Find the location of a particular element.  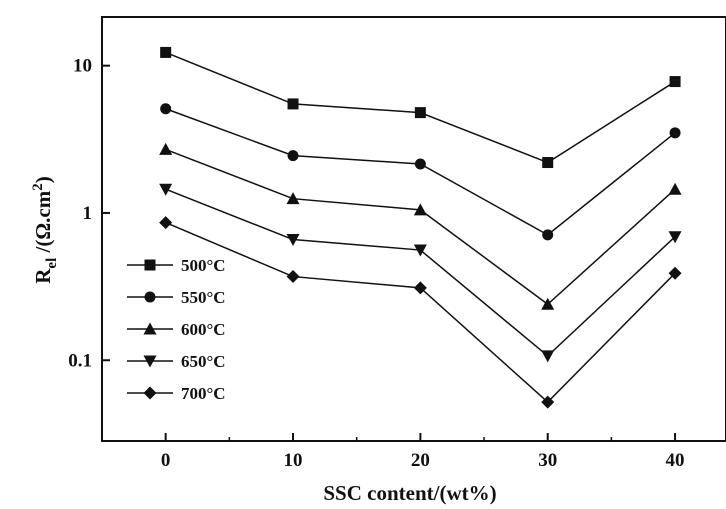

y-tick-label: 10 is located at coordinates (82, 66).